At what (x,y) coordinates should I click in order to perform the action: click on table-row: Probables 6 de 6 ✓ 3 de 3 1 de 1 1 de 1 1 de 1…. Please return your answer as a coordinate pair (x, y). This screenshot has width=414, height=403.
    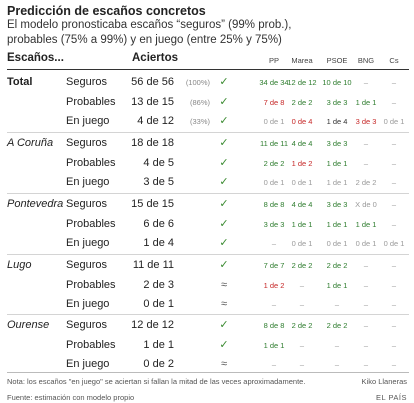
    Looking at the image, I should click on (207, 224).